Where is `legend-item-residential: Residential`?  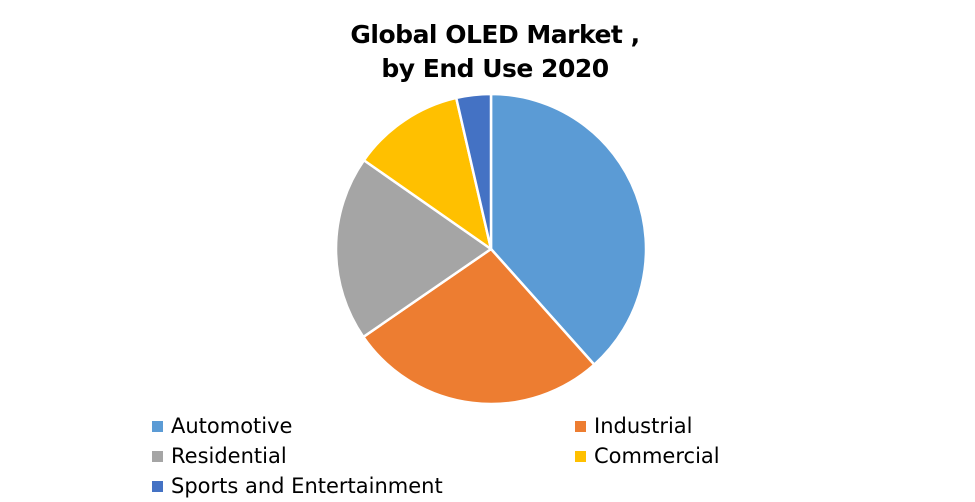
legend-item-residential: Residential is located at coordinates (219, 456).